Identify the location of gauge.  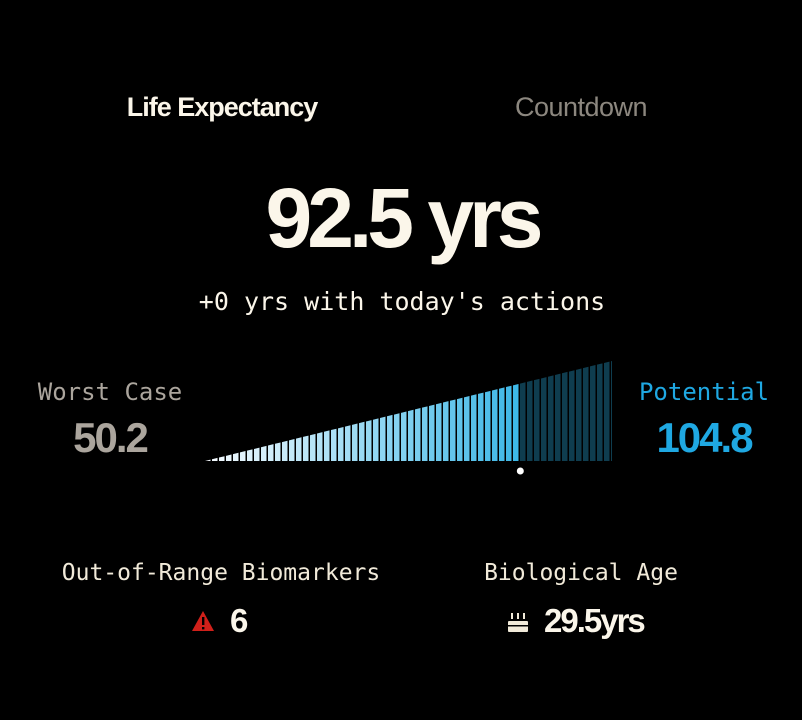
(408, 418).